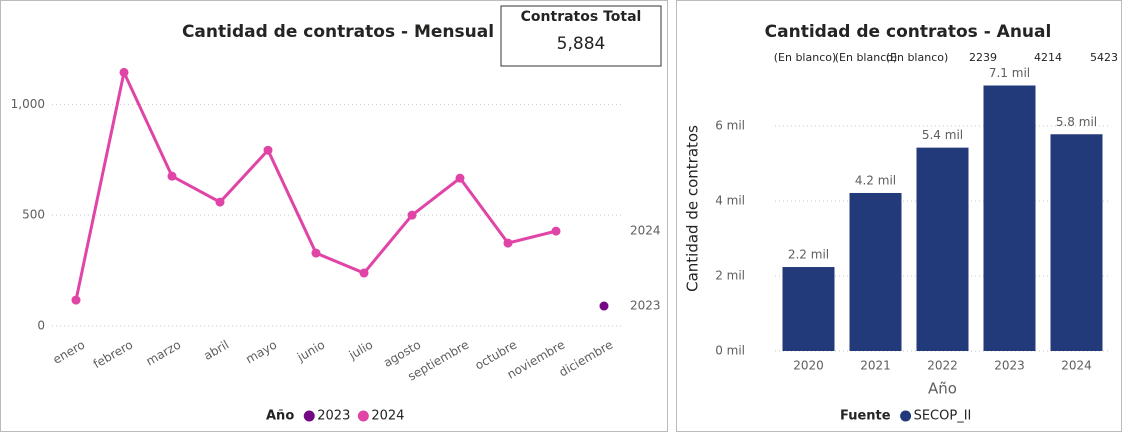 This screenshot has width=1122, height=432. I want to click on legend-label: SECOP_II, so click(943, 416).